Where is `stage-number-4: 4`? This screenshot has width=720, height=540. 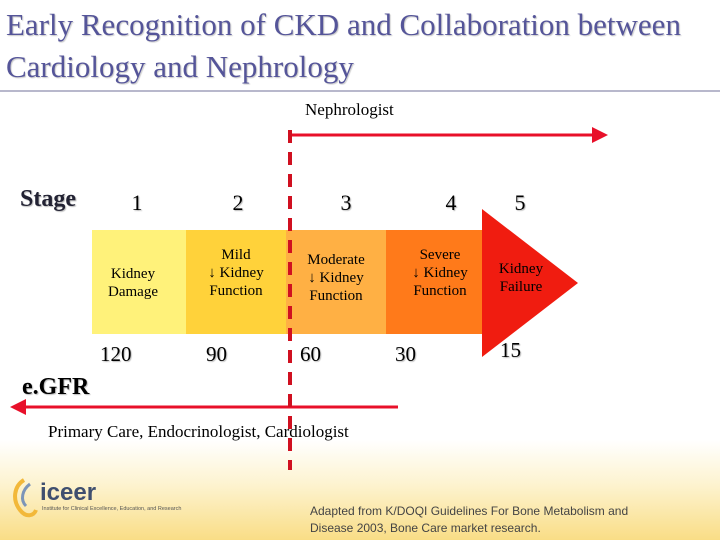
stage-number-4: 4 is located at coordinates (451, 202).